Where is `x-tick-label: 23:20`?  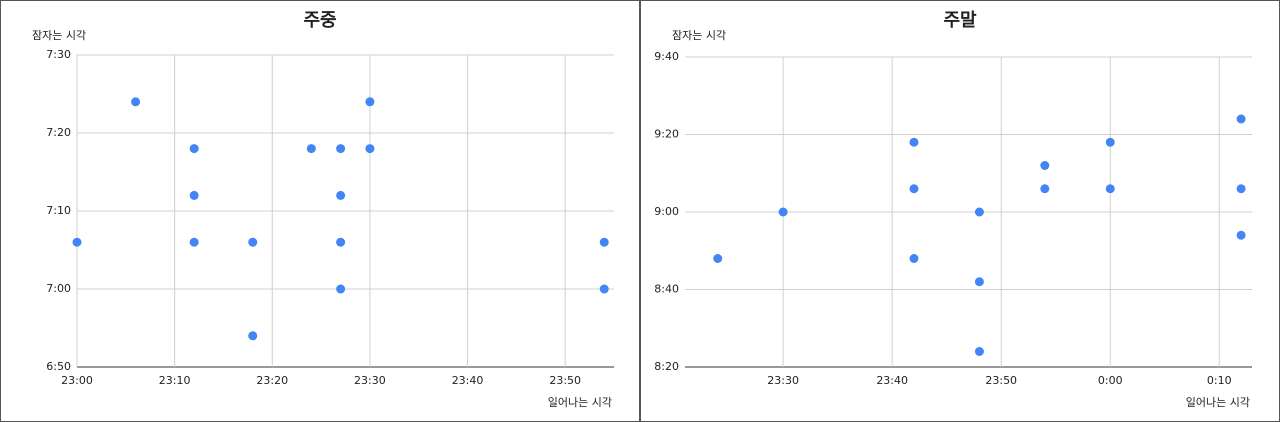 x-tick-label: 23:20 is located at coordinates (272, 380).